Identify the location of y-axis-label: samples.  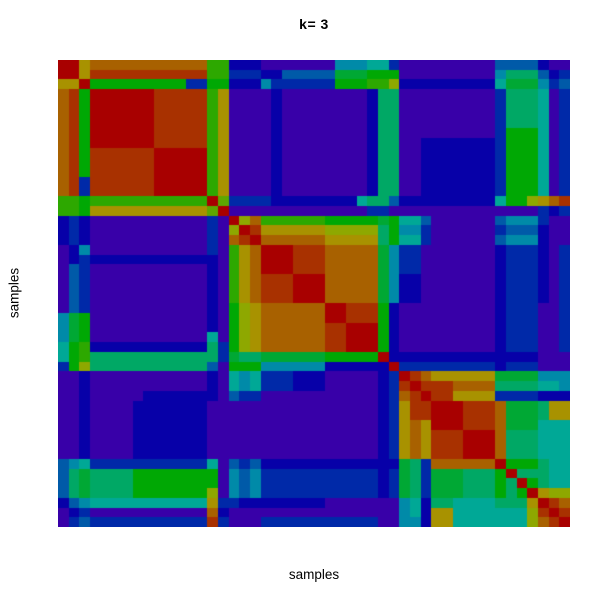
(14, 293).